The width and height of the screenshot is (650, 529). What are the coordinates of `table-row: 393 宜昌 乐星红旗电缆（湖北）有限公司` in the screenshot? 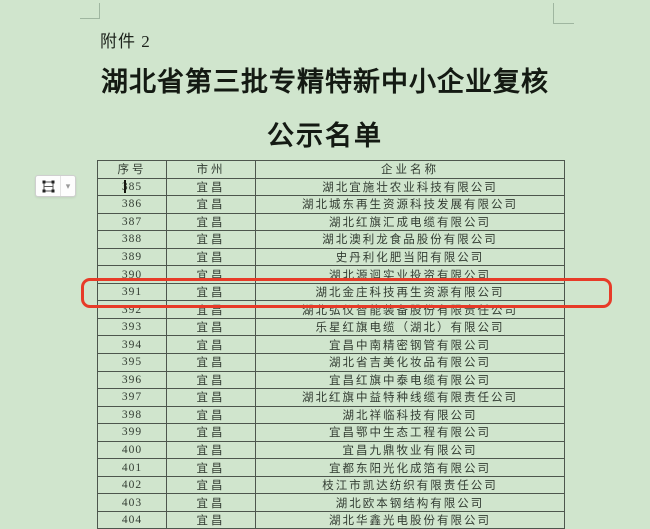 It's located at (331, 327).